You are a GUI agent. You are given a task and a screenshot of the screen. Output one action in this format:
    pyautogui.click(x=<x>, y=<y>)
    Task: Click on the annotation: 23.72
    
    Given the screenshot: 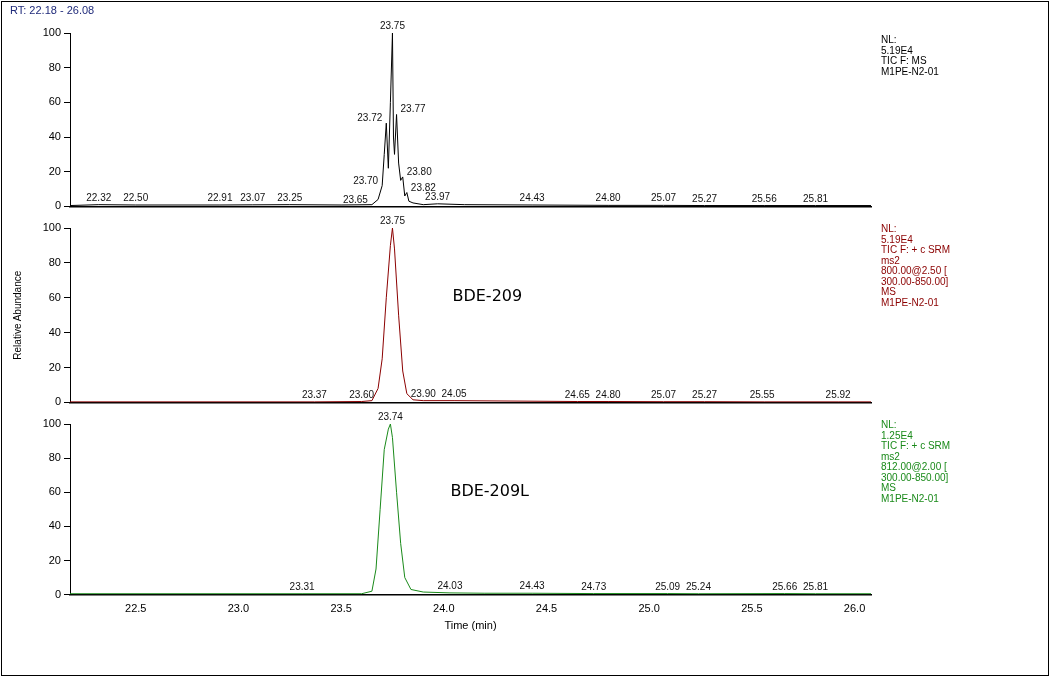 What is the action you would take?
    pyautogui.click(x=370, y=118)
    